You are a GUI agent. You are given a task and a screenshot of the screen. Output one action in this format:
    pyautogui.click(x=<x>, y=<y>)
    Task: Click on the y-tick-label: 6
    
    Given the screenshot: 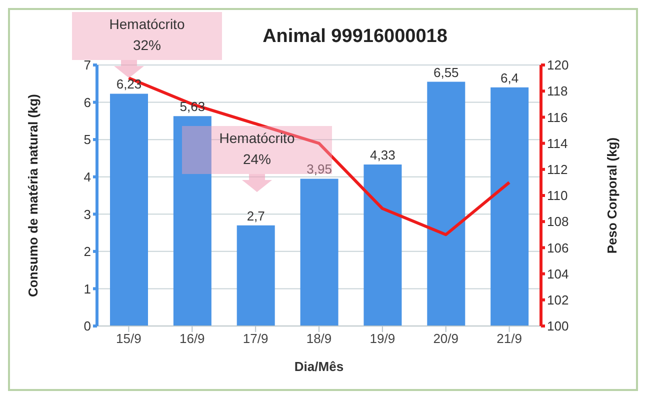 What is the action you would take?
    pyautogui.click(x=87, y=102)
    